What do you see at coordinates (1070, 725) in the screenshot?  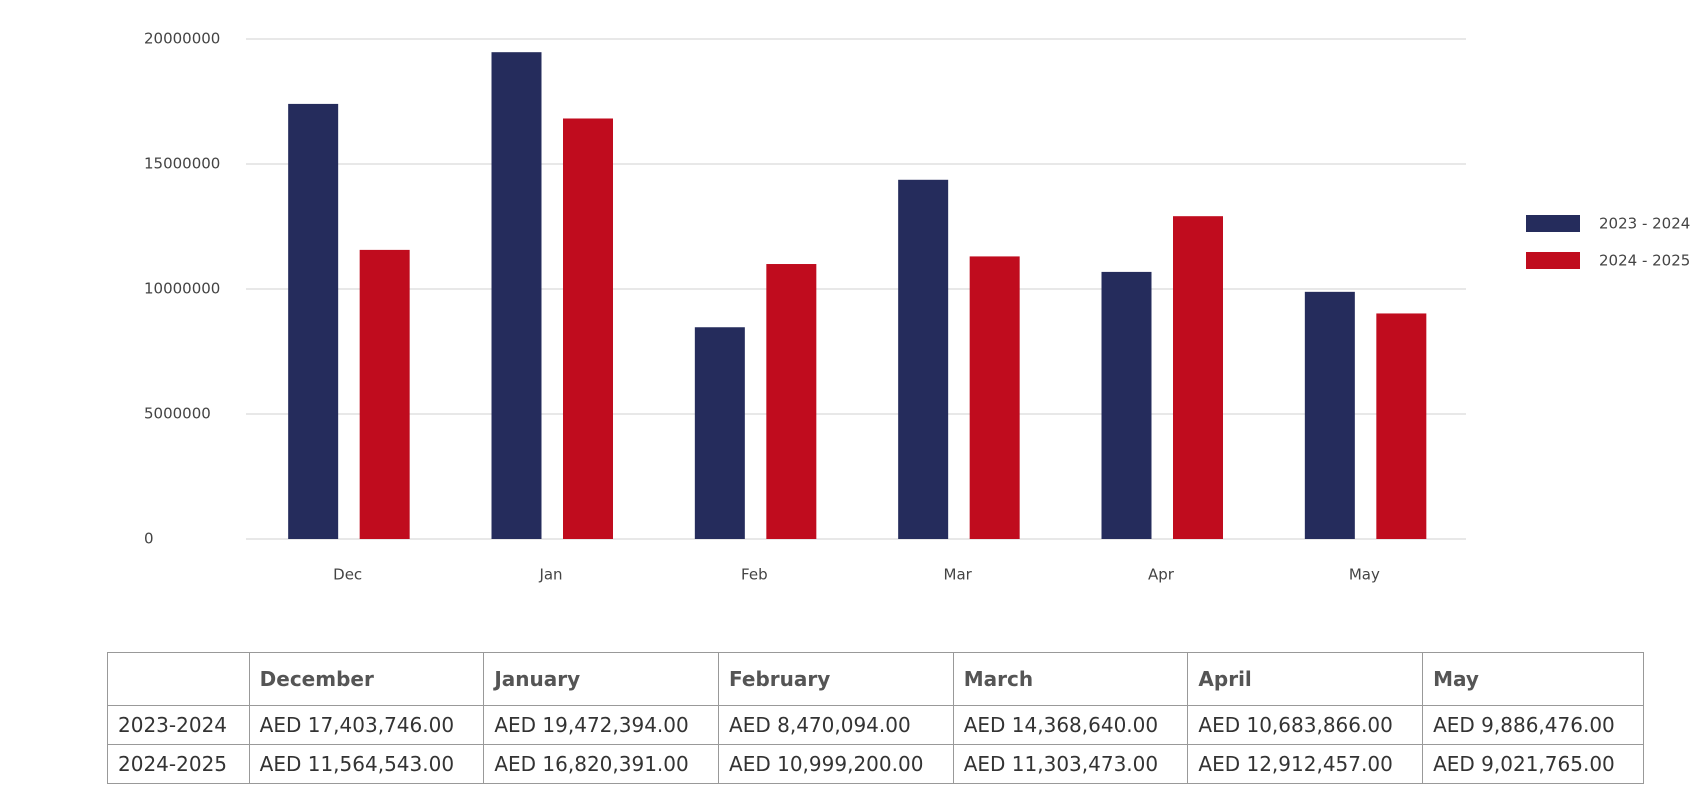 I see `table-cell: AED 14,368,640.00` at bounding box center [1070, 725].